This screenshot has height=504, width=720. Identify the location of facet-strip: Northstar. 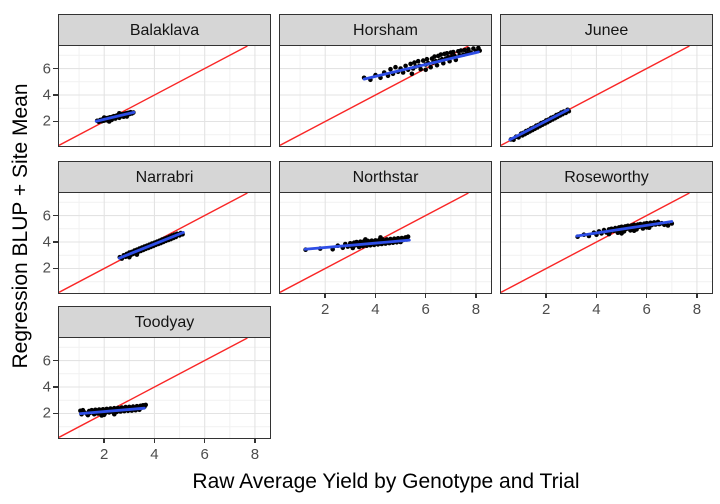
(385, 177).